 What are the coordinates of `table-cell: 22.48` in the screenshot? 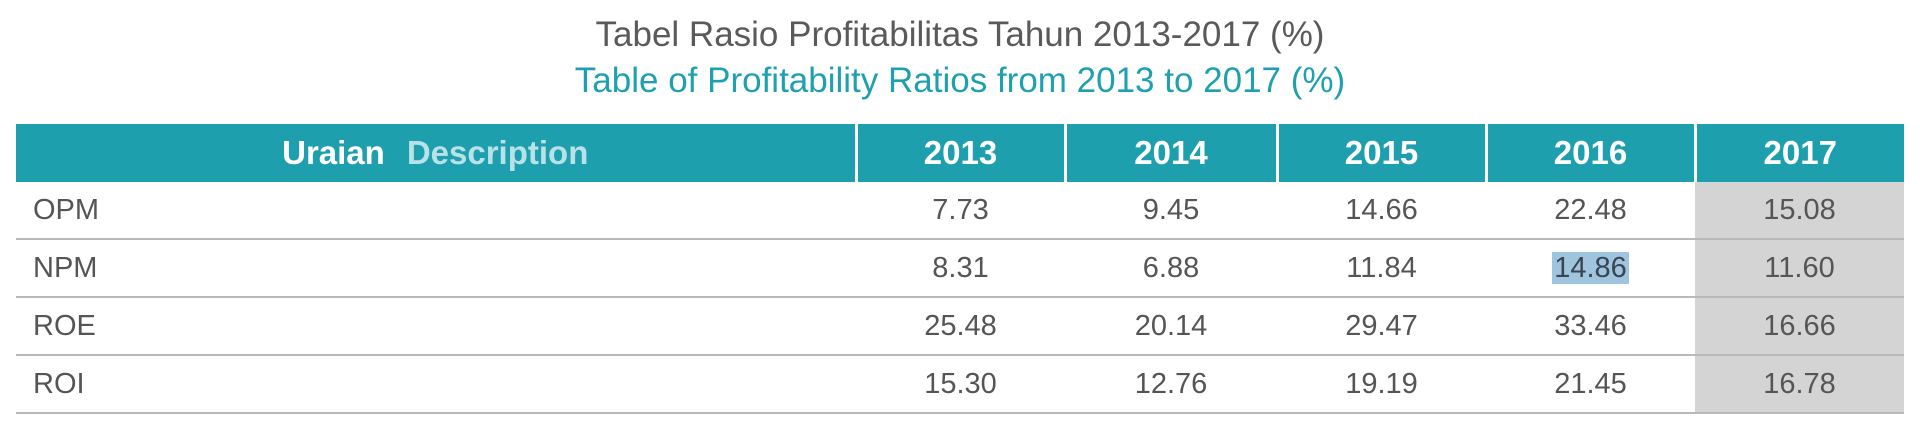 It's located at (1590, 211).